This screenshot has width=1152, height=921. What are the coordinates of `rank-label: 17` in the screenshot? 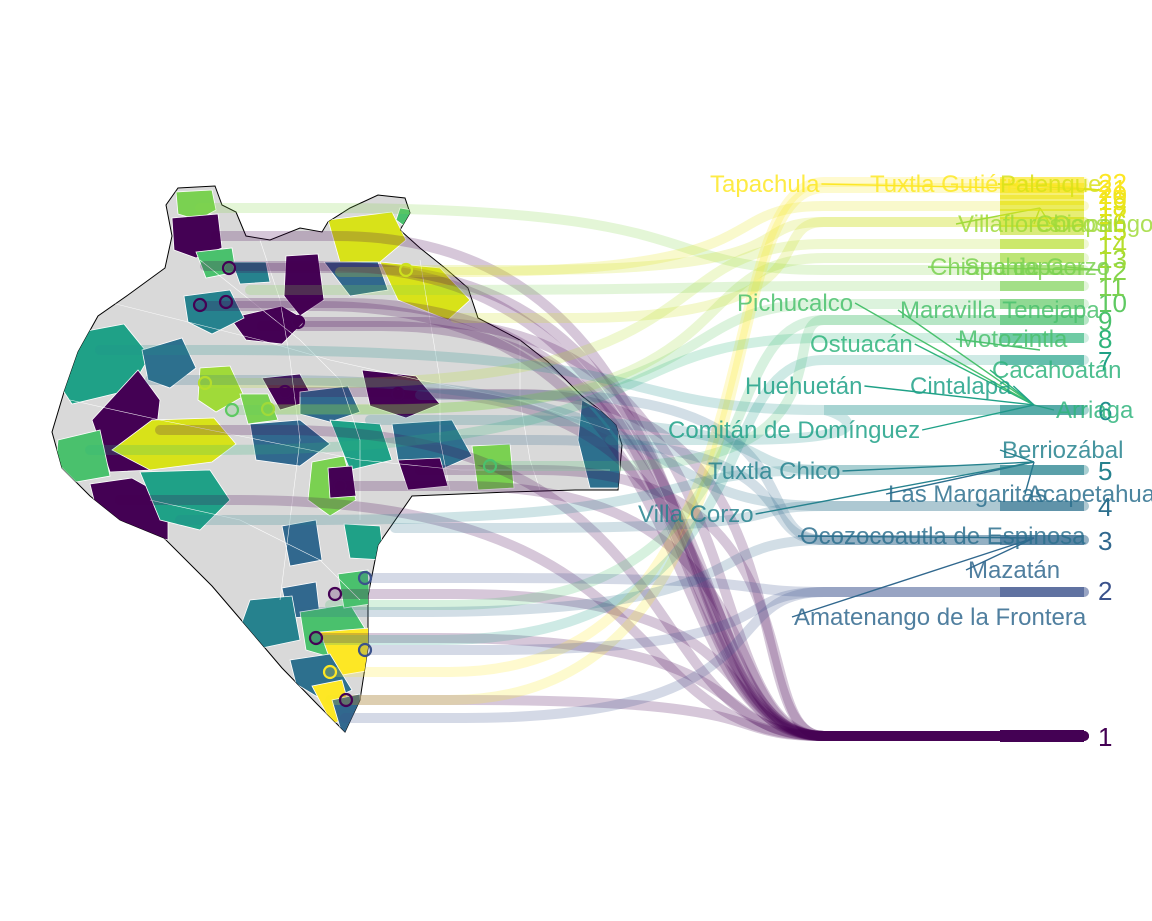 It's located at (1112, 215).